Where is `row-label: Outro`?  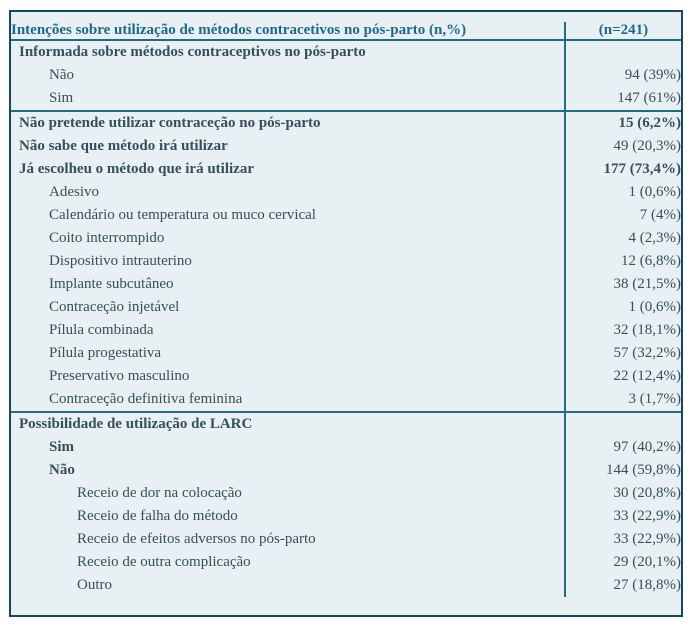
row-label: Outro is located at coordinates (94, 585).